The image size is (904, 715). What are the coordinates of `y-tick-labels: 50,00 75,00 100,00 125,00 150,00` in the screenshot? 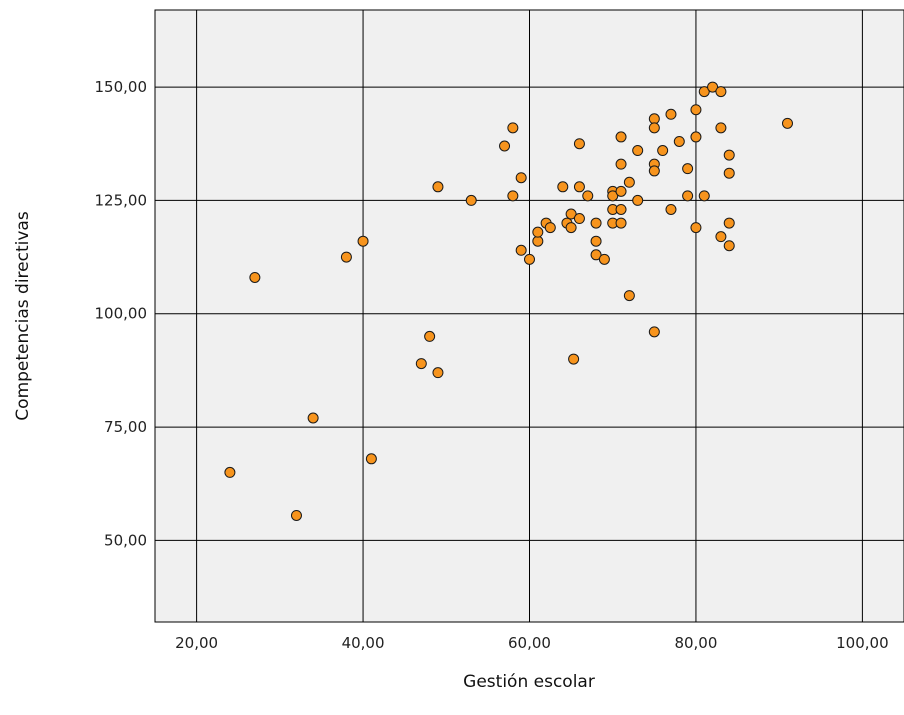 It's located at (121, 313).